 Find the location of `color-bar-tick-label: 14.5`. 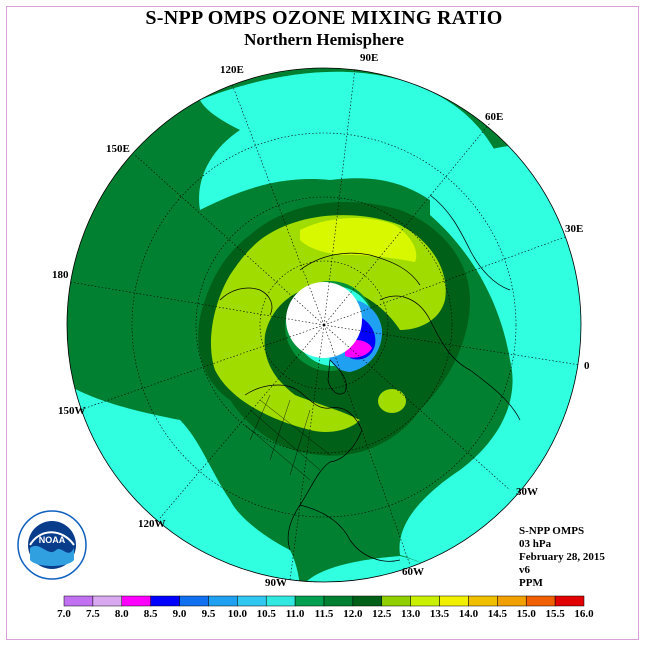

color-bar-tick-label: 14.5 is located at coordinates (497, 614).